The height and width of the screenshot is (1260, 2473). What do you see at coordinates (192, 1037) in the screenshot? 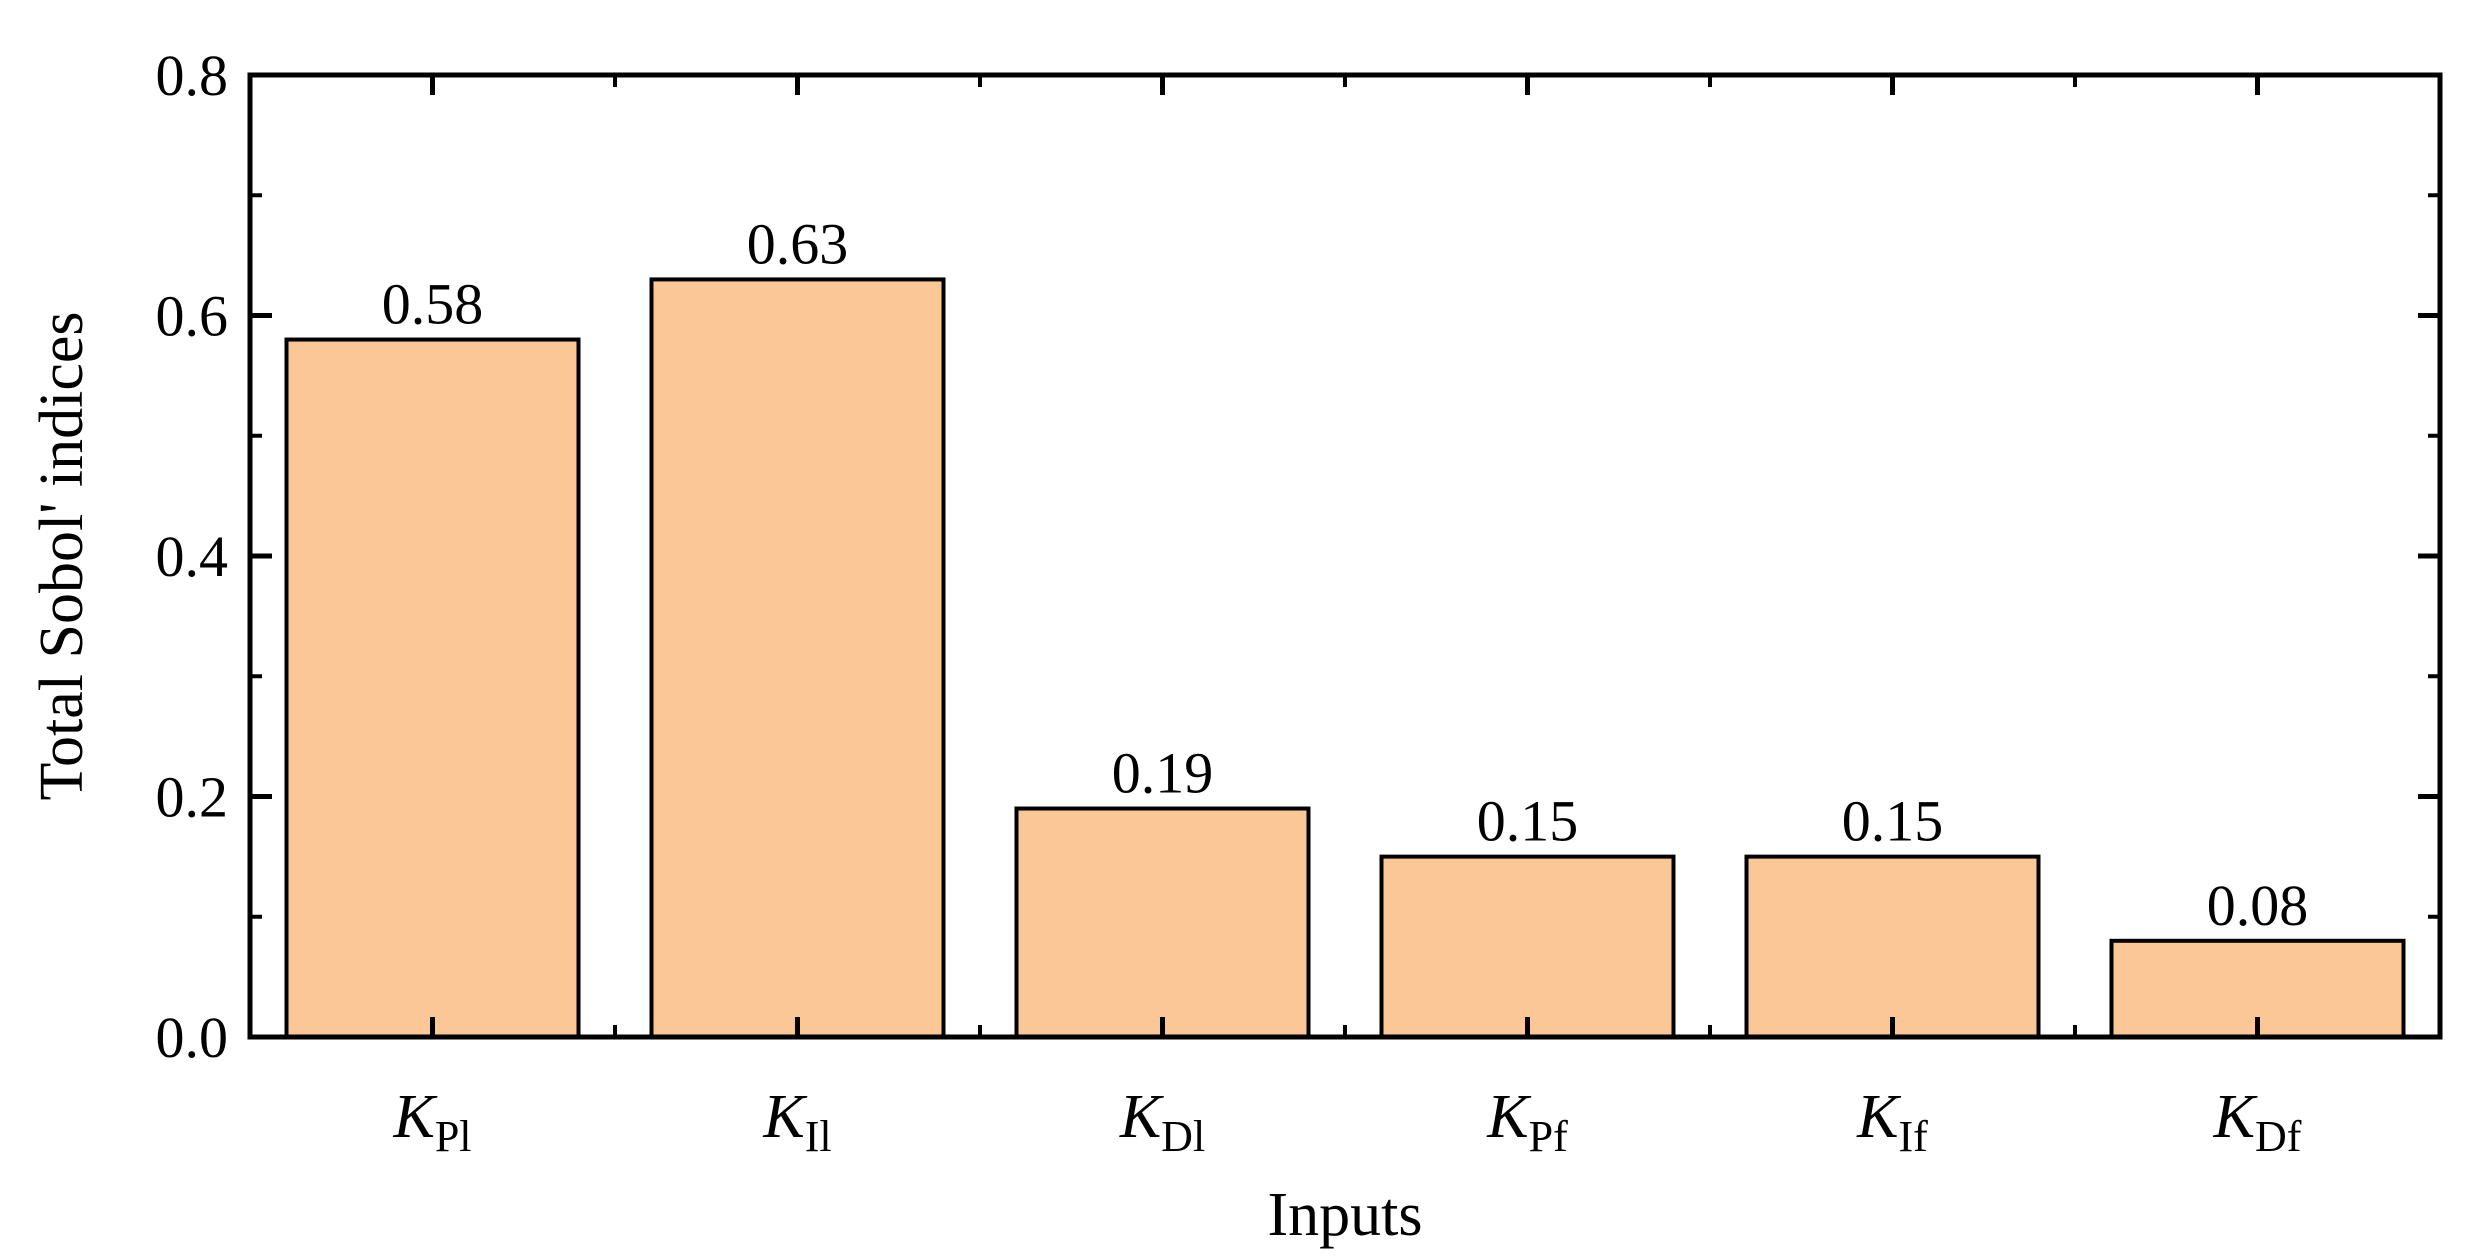
I see `y-tick-label: 0.0` at bounding box center [192, 1037].